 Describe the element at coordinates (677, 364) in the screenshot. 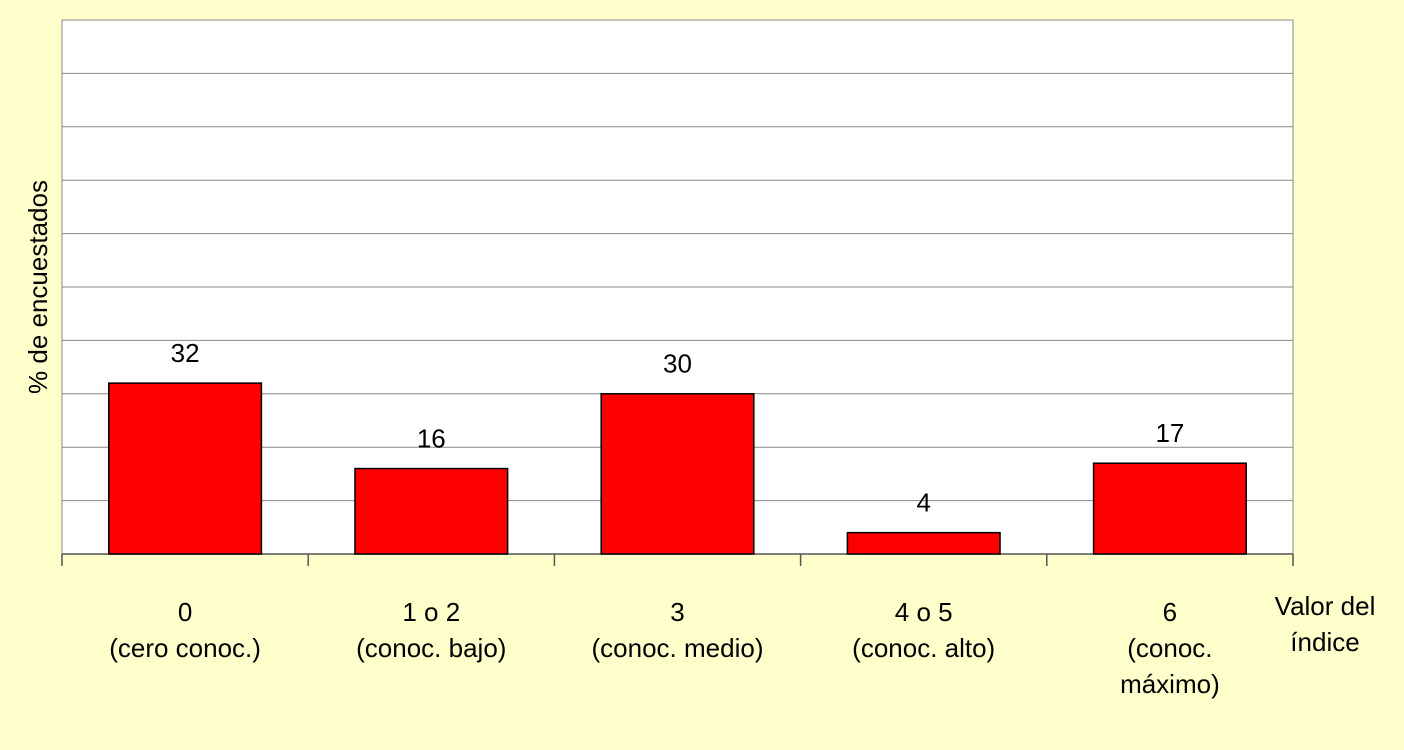

I see `data-label: 30` at that location.